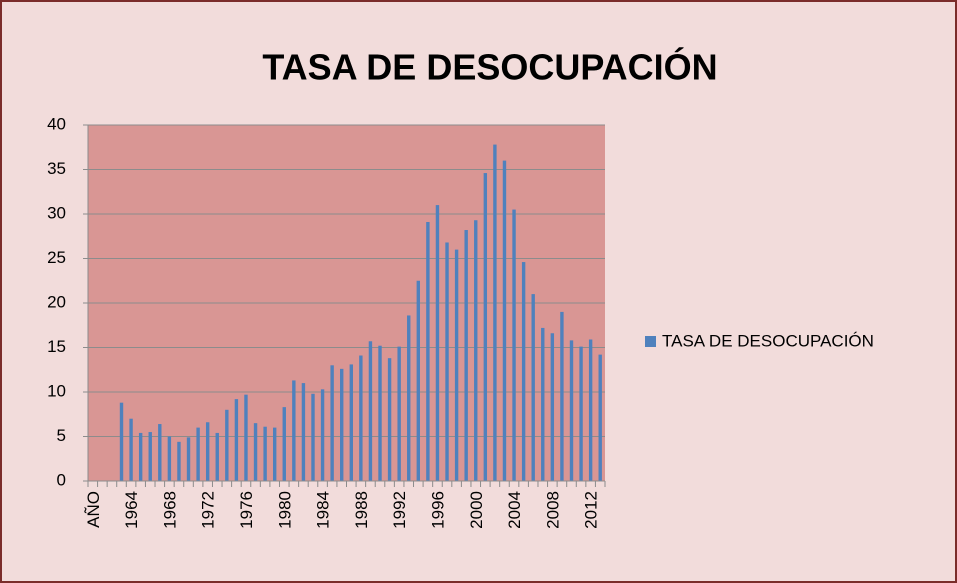 Image resolution: width=957 pixels, height=583 pixels. Describe the element at coordinates (552, 510) in the screenshot. I see `x-tick-label: 2008` at that location.